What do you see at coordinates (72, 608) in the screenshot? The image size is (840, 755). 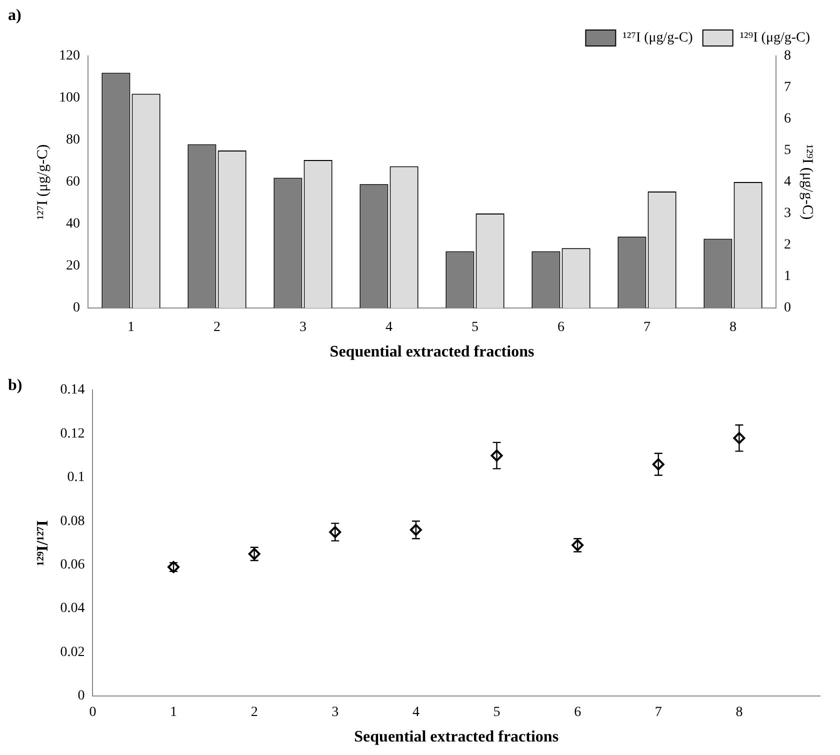 I see `y-tick-label: 0.04` at bounding box center [72, 608].